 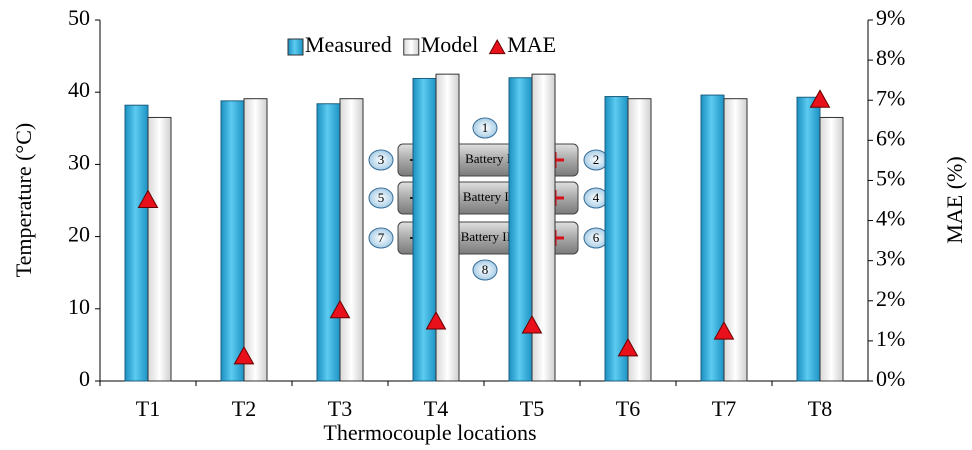 What do you see at coordinates (596, 159) in the screenshot?
I see `terminal-label: 2` at bounding box center [596, 159].